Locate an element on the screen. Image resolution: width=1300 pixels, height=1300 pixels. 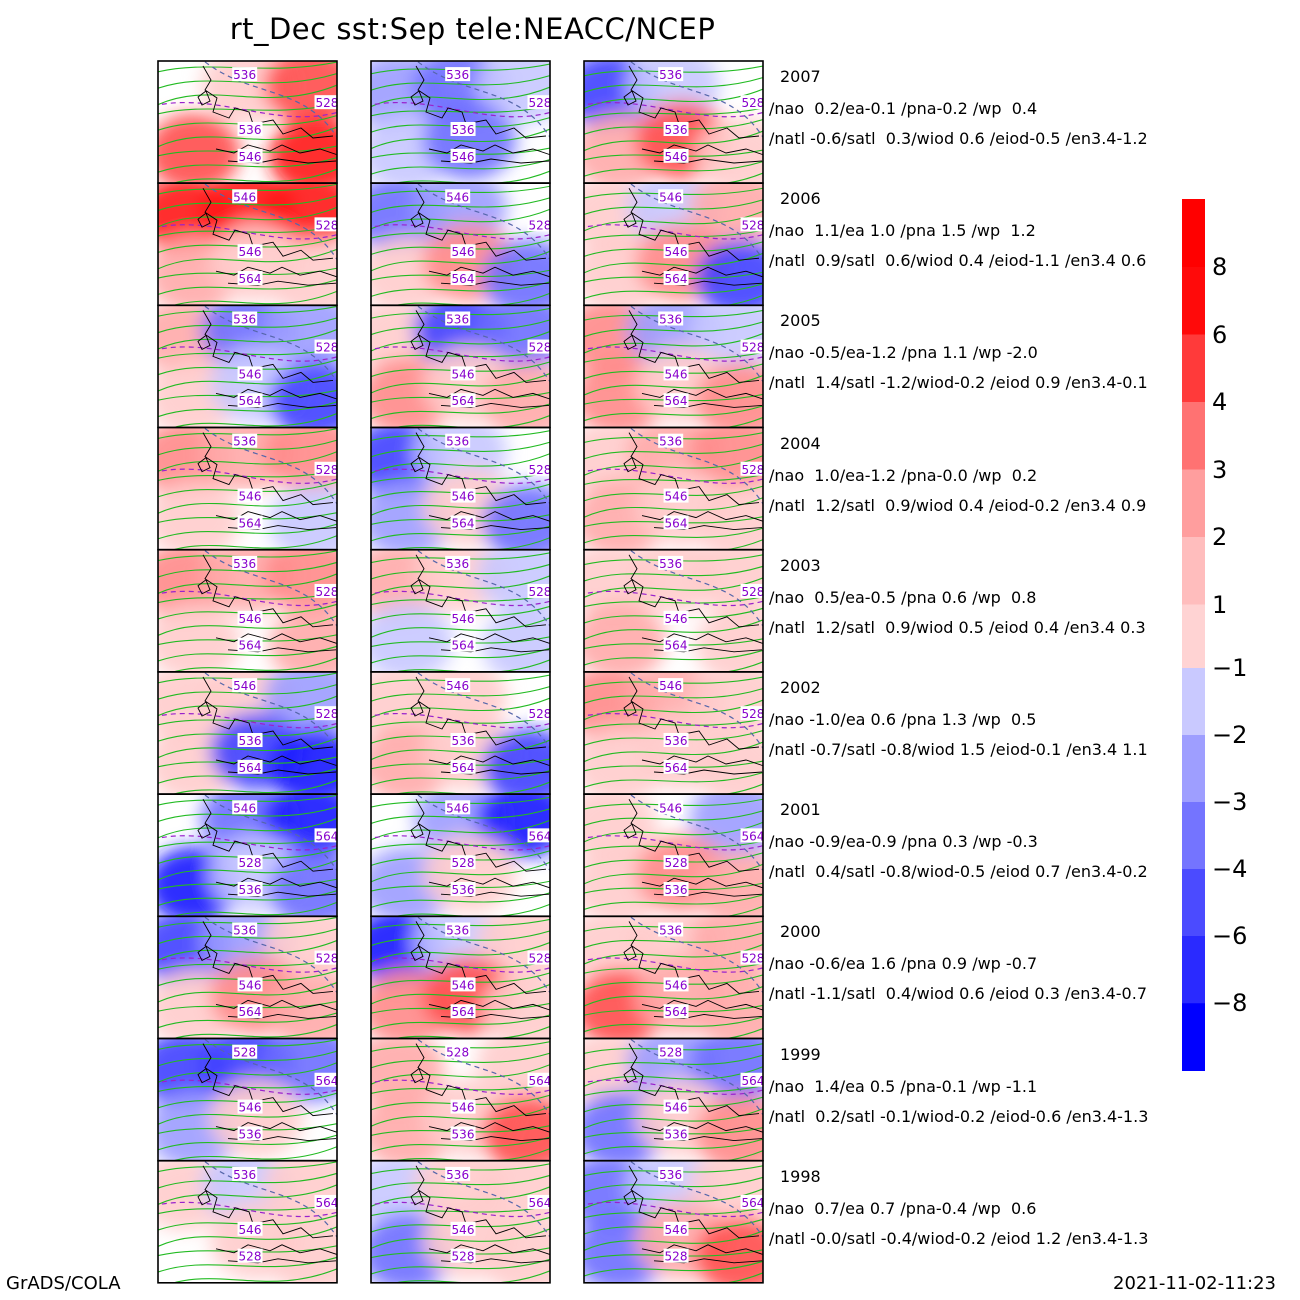
map-panel: 536 536 546 528 is located at coordinates (673, 122).